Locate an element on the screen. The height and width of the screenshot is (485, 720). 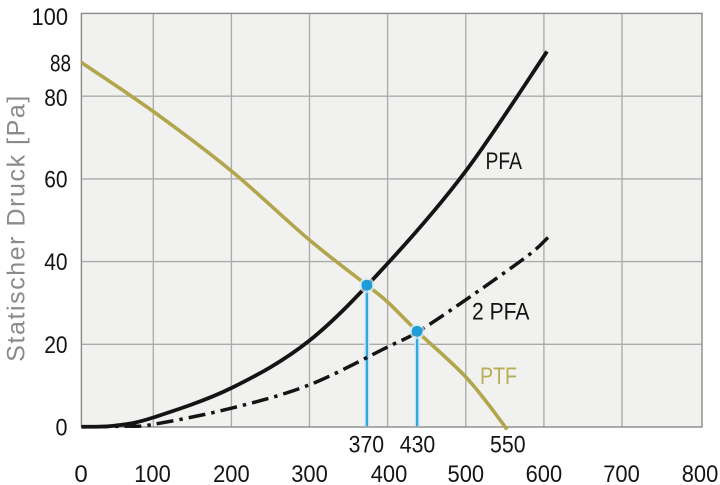
svg-text: Statischer Druck [Pa] is located at coordinates (17, 229).